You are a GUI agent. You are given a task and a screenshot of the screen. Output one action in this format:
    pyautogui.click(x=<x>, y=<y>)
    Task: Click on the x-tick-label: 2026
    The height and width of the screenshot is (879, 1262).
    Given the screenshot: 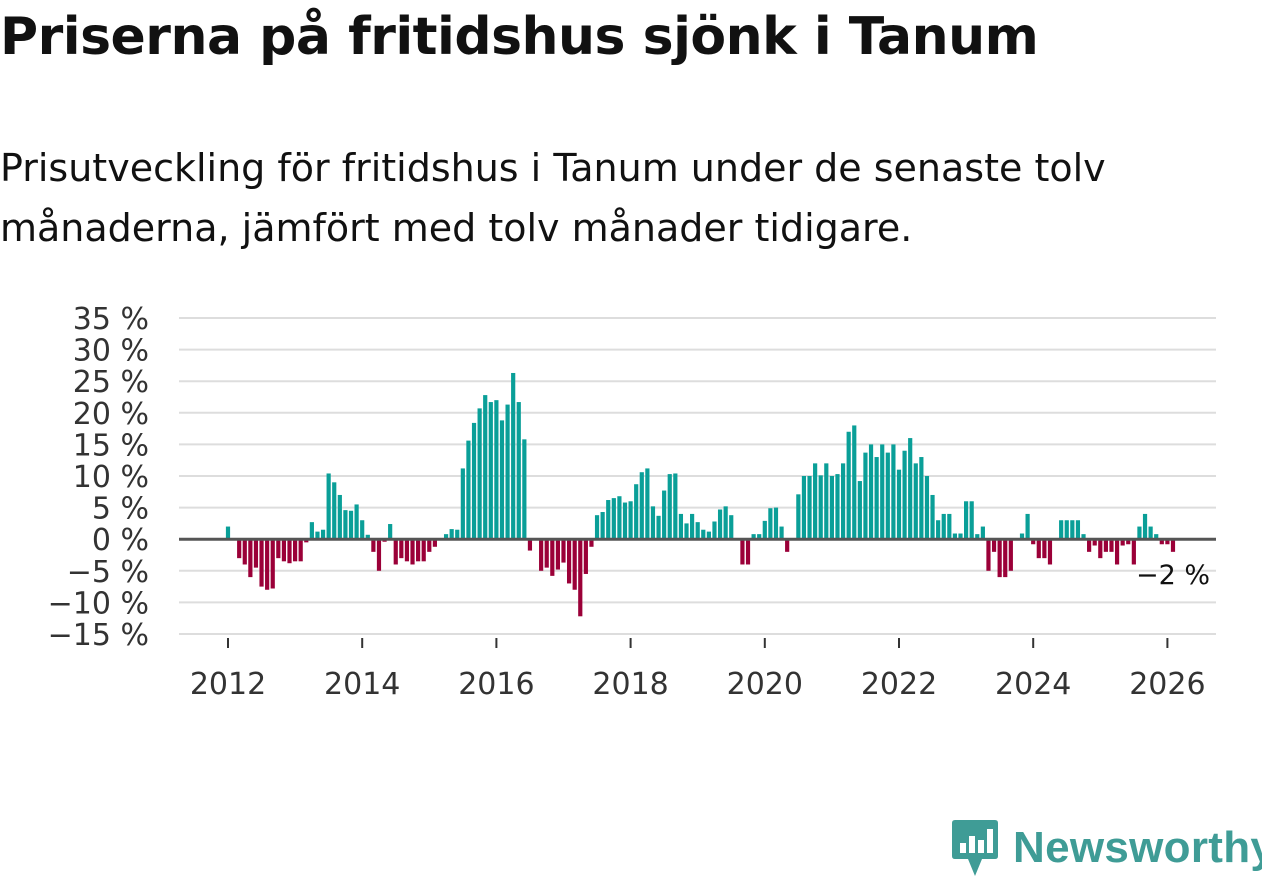 What is the action you would take?
    pyautogui.click(x=1167, y=684)
    